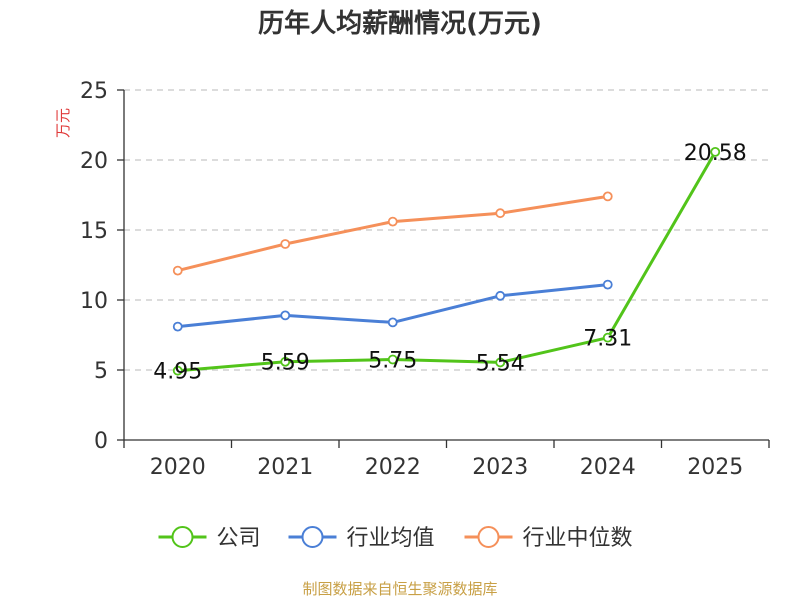  I want to click on x-tick-label: 2020, so click(178, 467).